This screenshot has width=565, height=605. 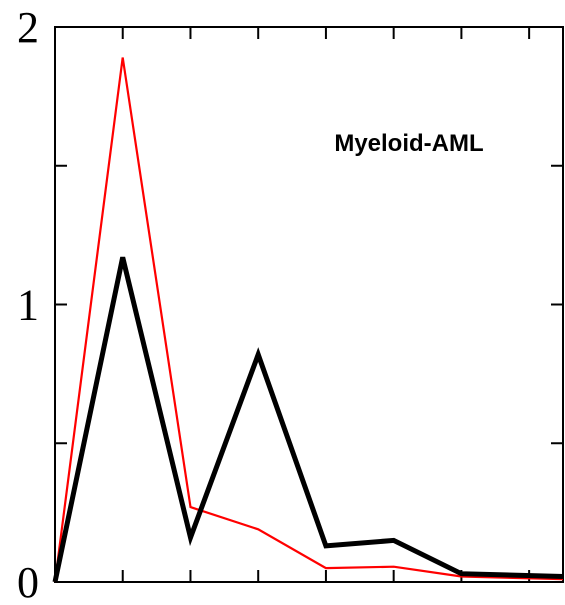 I want to click on y-tick-labels: 0 1 2, so click(x=28, y=304).